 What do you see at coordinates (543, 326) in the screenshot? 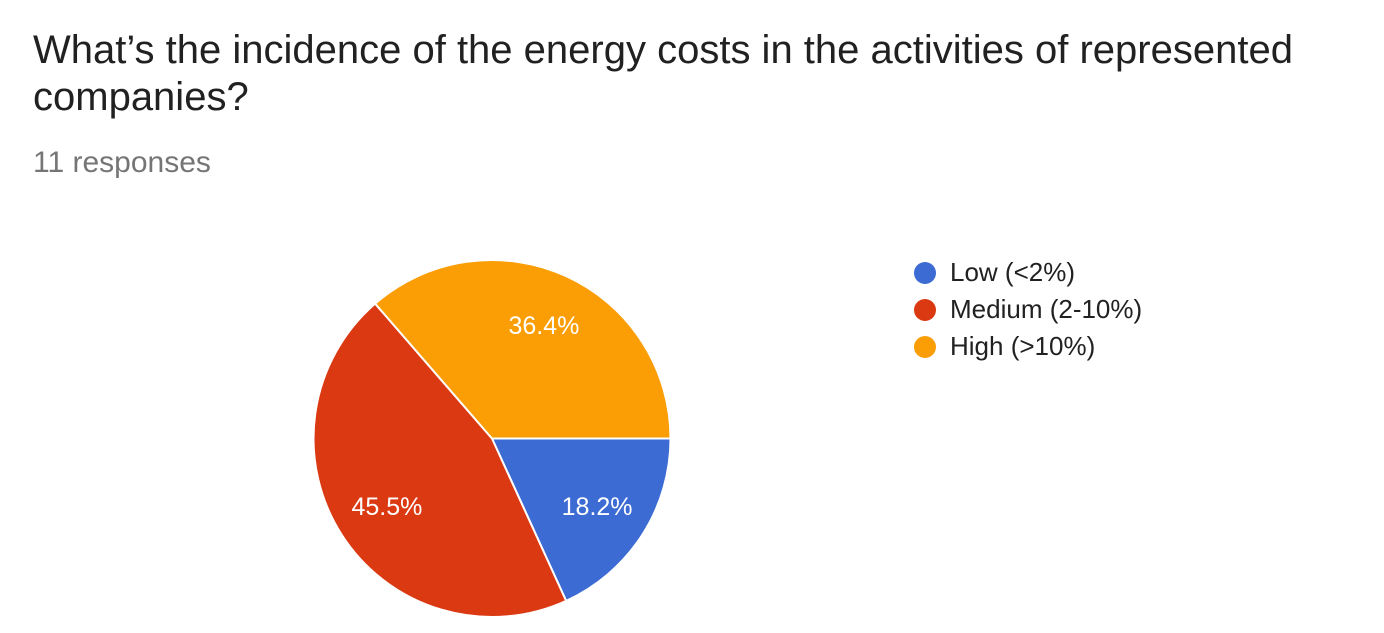
I see `pie-slice-label-2: 36.4%` at bounding box center [543, 326].